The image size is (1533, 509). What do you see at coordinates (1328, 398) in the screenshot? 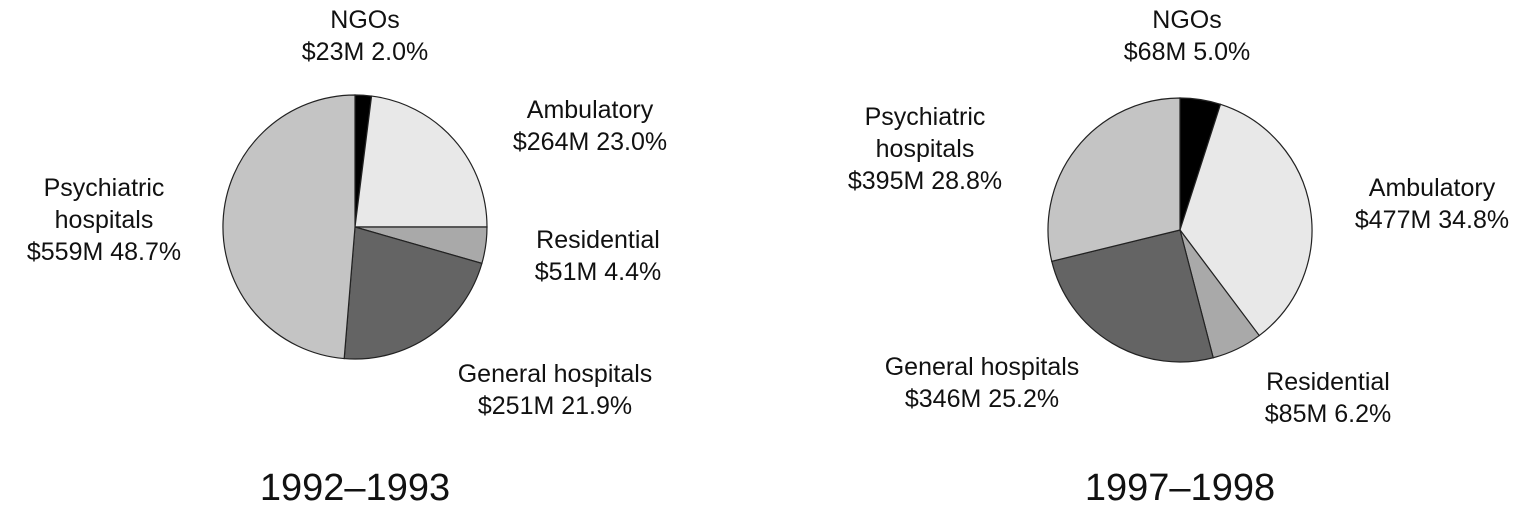
I see `slice-label-residential: Residential $85M 6.2%` at bounding box center [1328, 398].